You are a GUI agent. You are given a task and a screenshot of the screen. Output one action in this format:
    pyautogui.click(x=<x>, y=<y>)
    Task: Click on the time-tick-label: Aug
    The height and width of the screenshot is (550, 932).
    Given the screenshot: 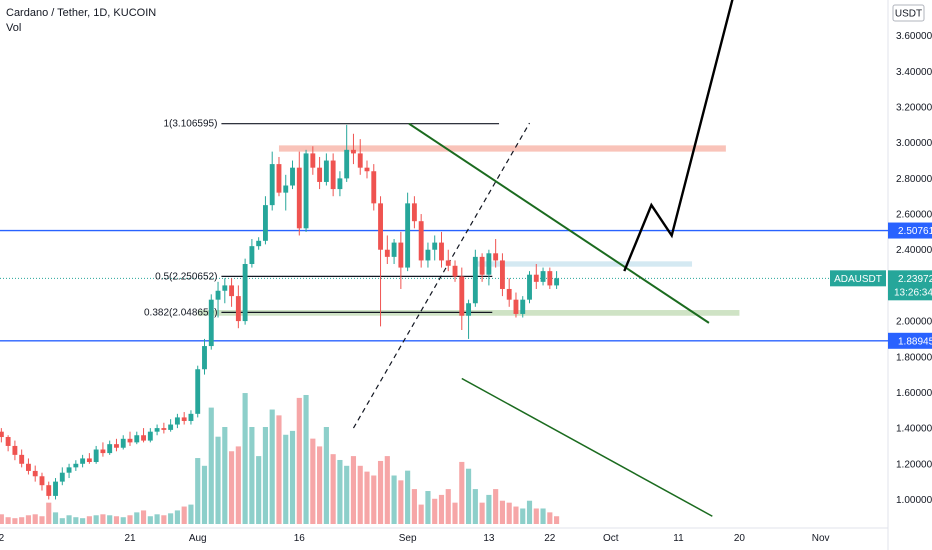 What is the action you would take?
    pyautogui.click(x=198, y=538)
    